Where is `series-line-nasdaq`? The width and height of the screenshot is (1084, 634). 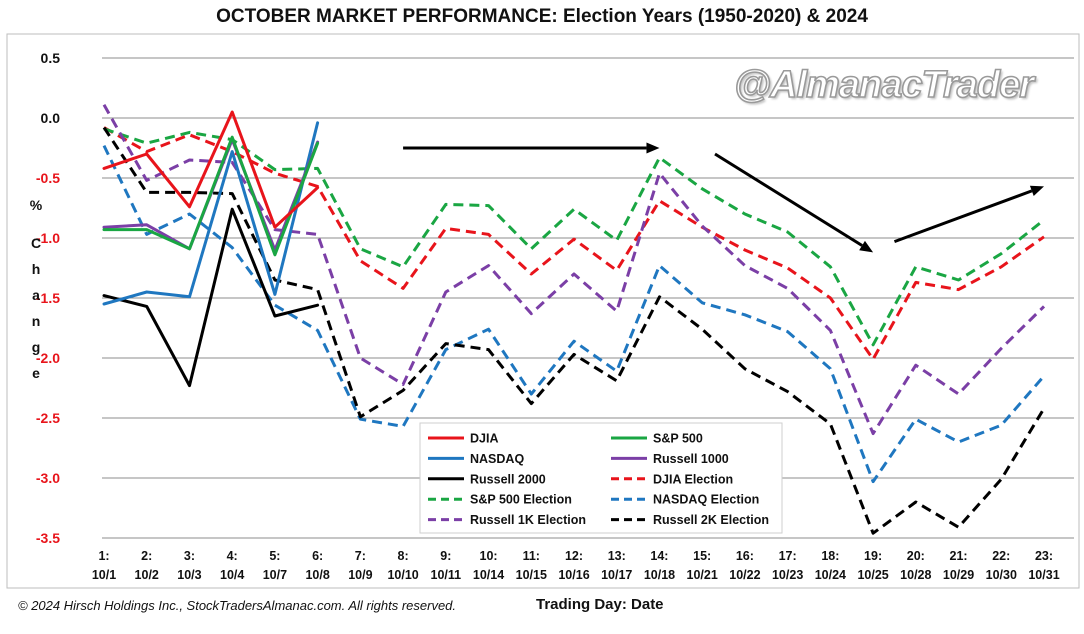
series-line-nasdaq is located at coordinates (211, 213).